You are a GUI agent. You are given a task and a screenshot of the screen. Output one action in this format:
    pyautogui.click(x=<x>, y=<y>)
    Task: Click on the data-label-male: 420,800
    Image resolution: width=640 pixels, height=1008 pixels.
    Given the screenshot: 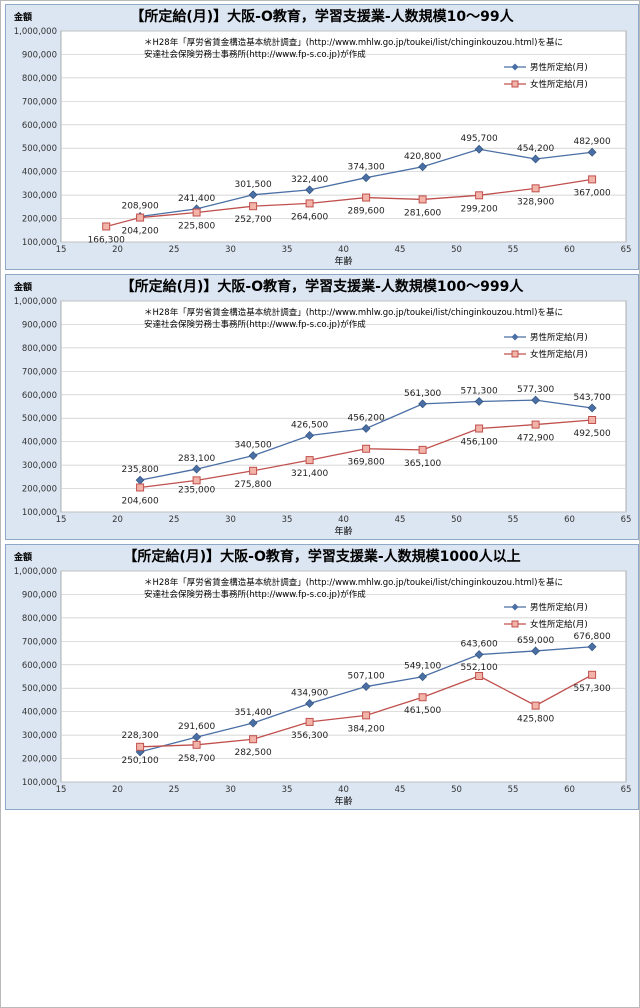 What is the action you would take?
    pyautogui.click(x=422, y=157)
    